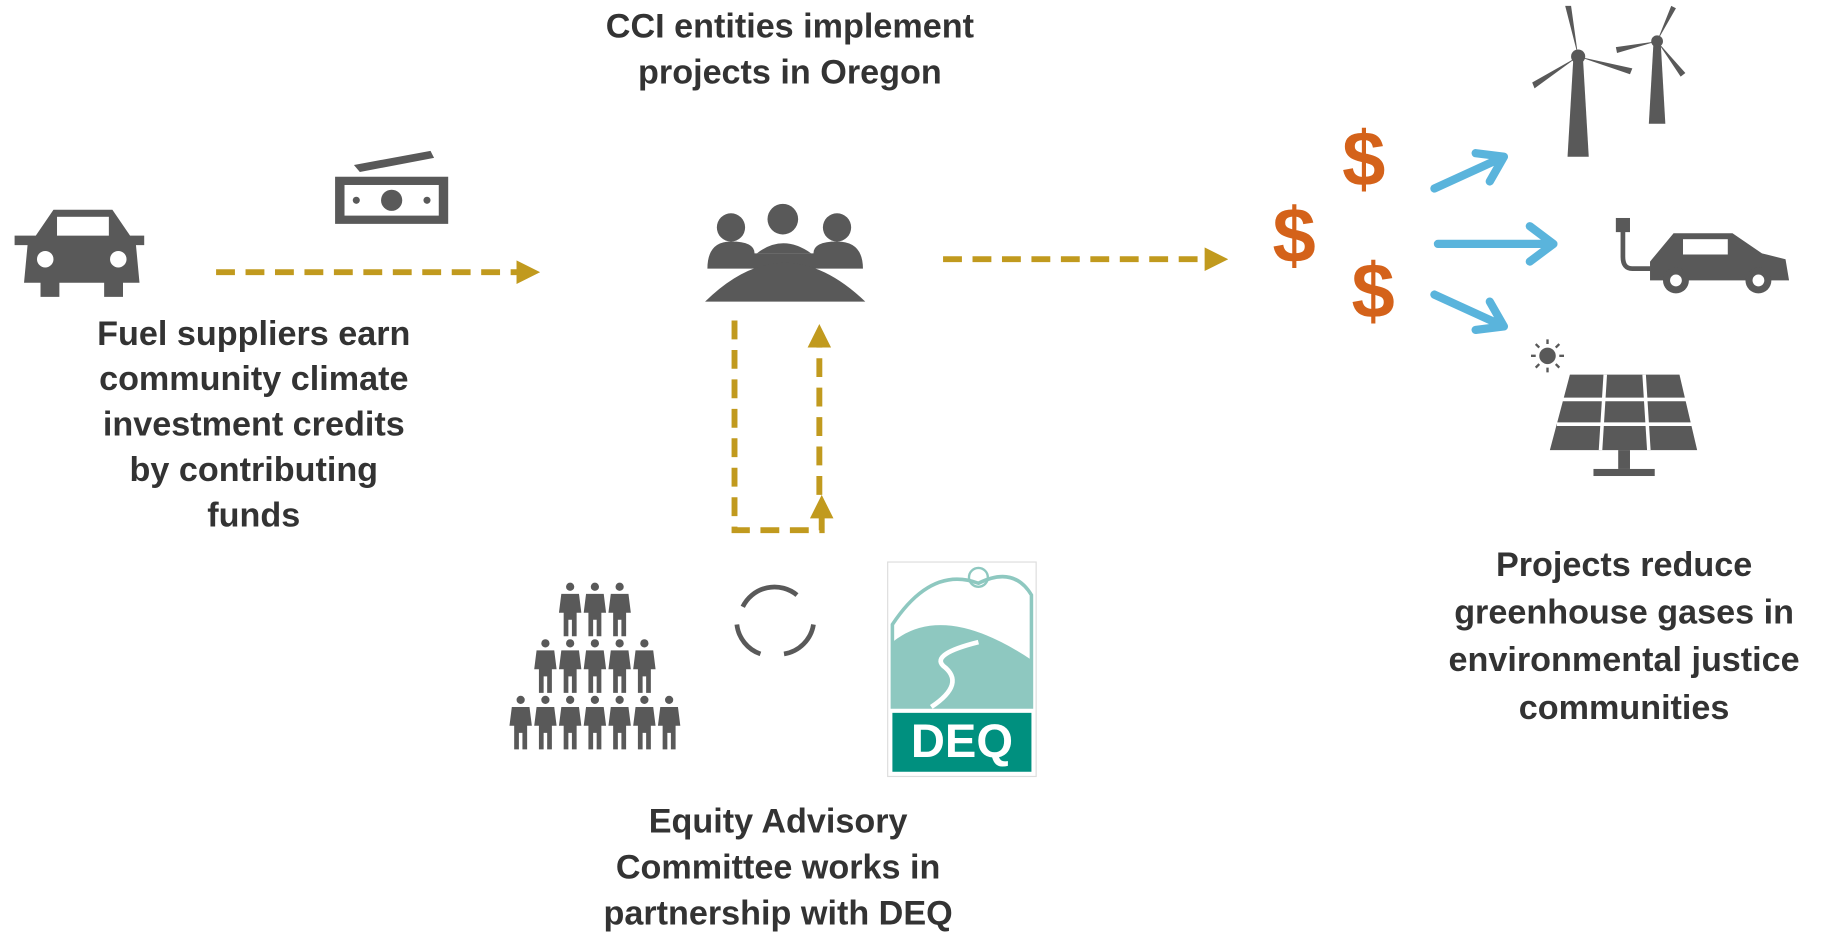  Describe the element at coordinates (775, 620) in the screenshot. I see `cycle-icon` at that location.